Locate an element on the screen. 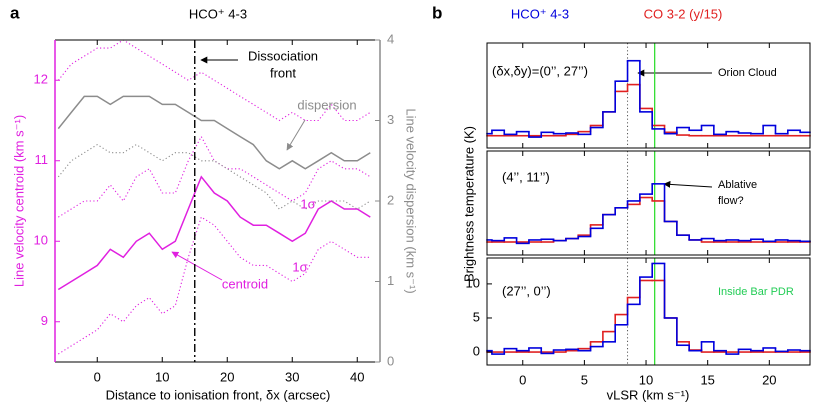 The width and height of the screenshot is (830, 413). y2-tick-label: 4 is located at coordinates (390, 38).